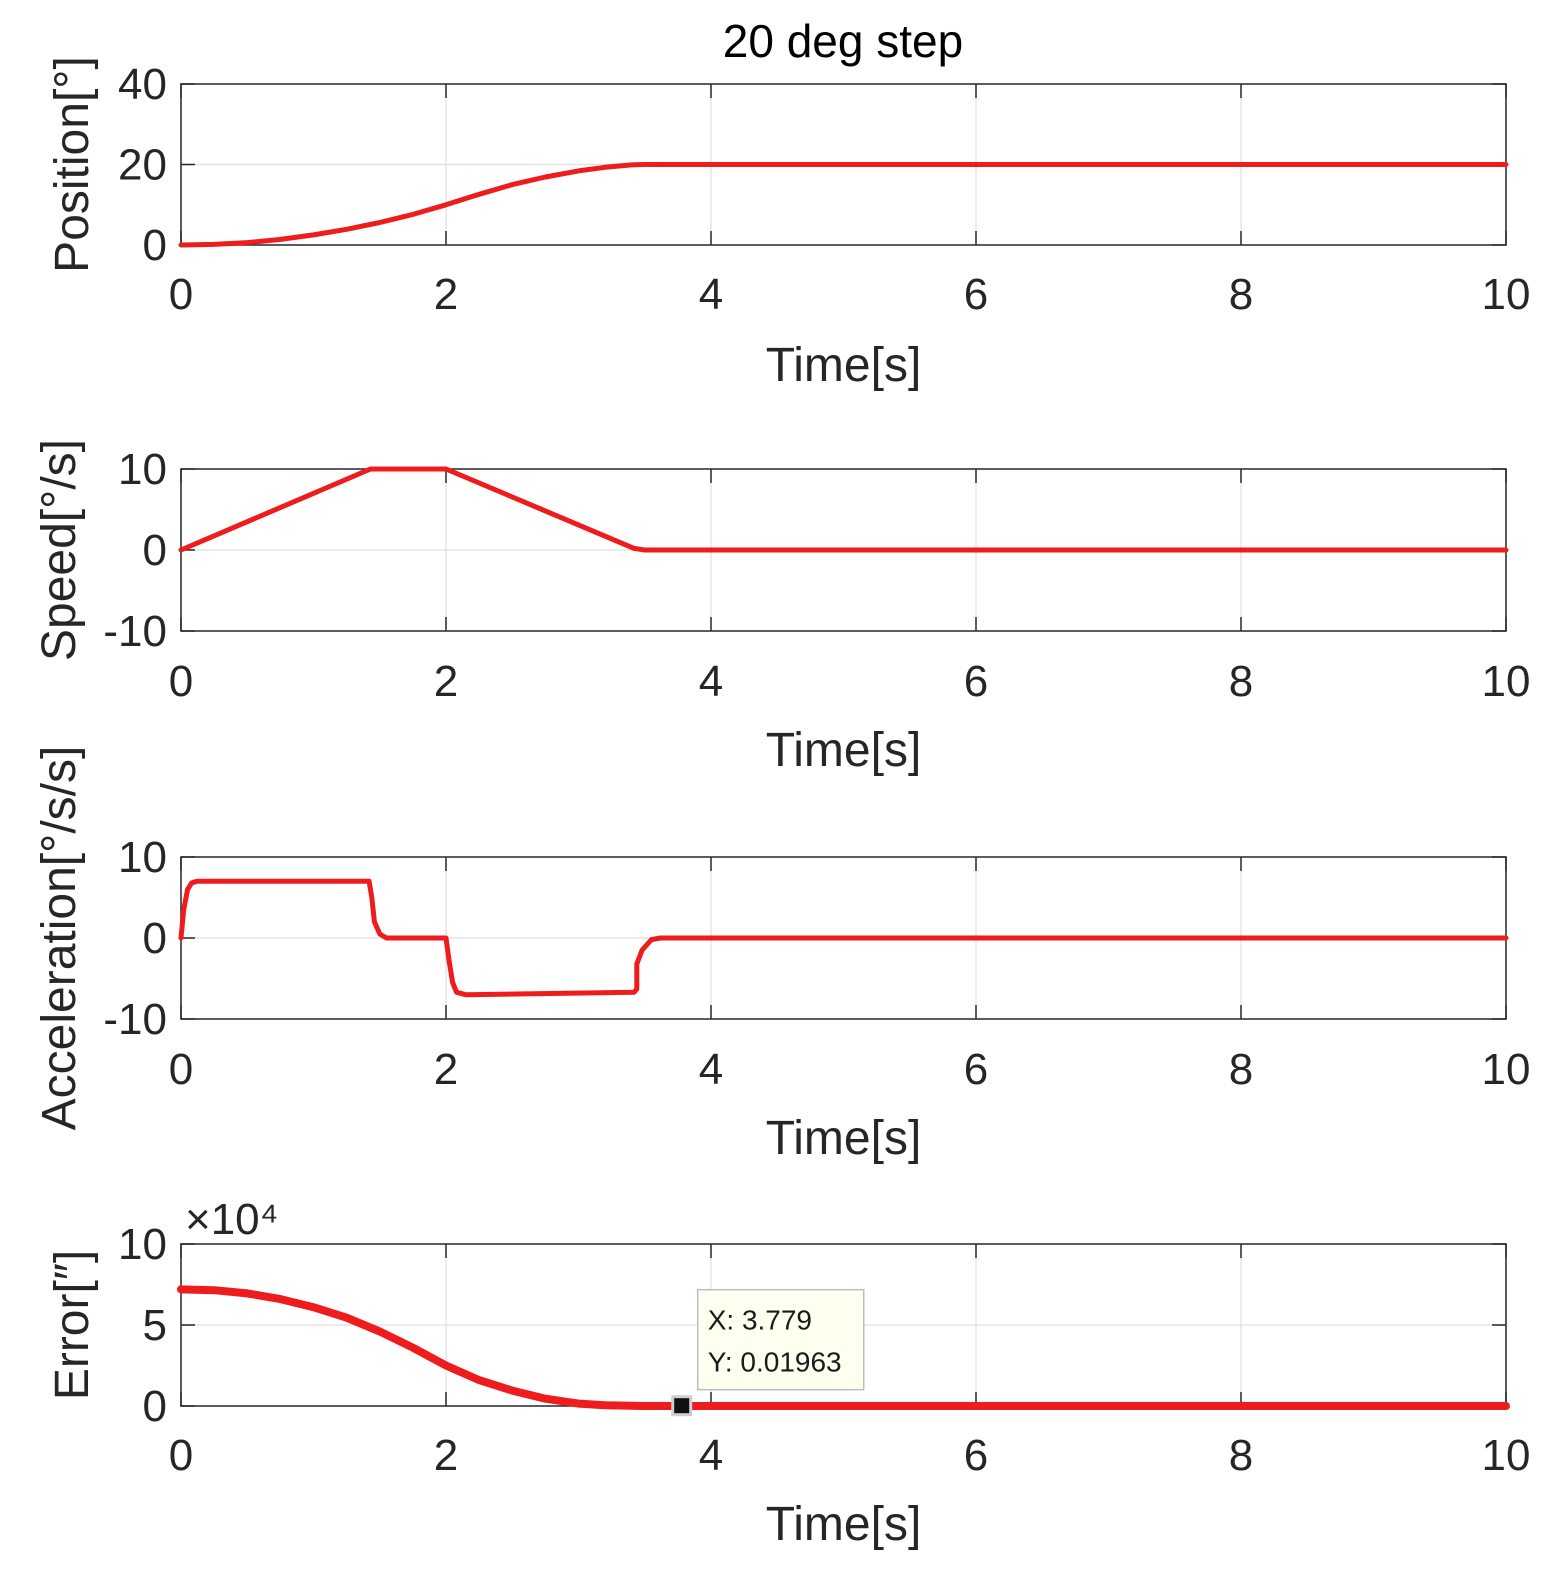 This screenshot has height=1575, width=1564. What do you see at coordinates (976, 294) in the screenshot?
I see `position-x-tick-label: 6` at bounding box center [976, 294].